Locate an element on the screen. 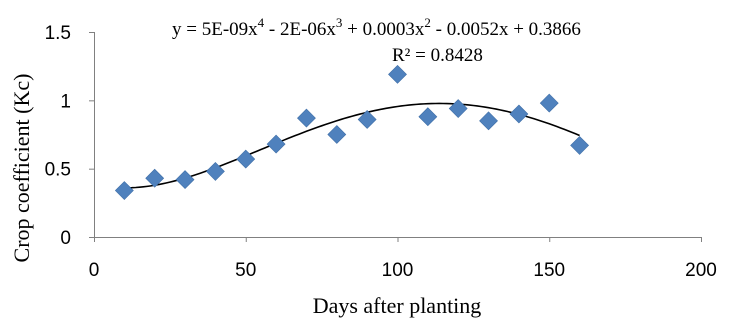 The height and width of the screenshot is (322, 745). x-tick-label: 100 is located at coordinates (398, 270).